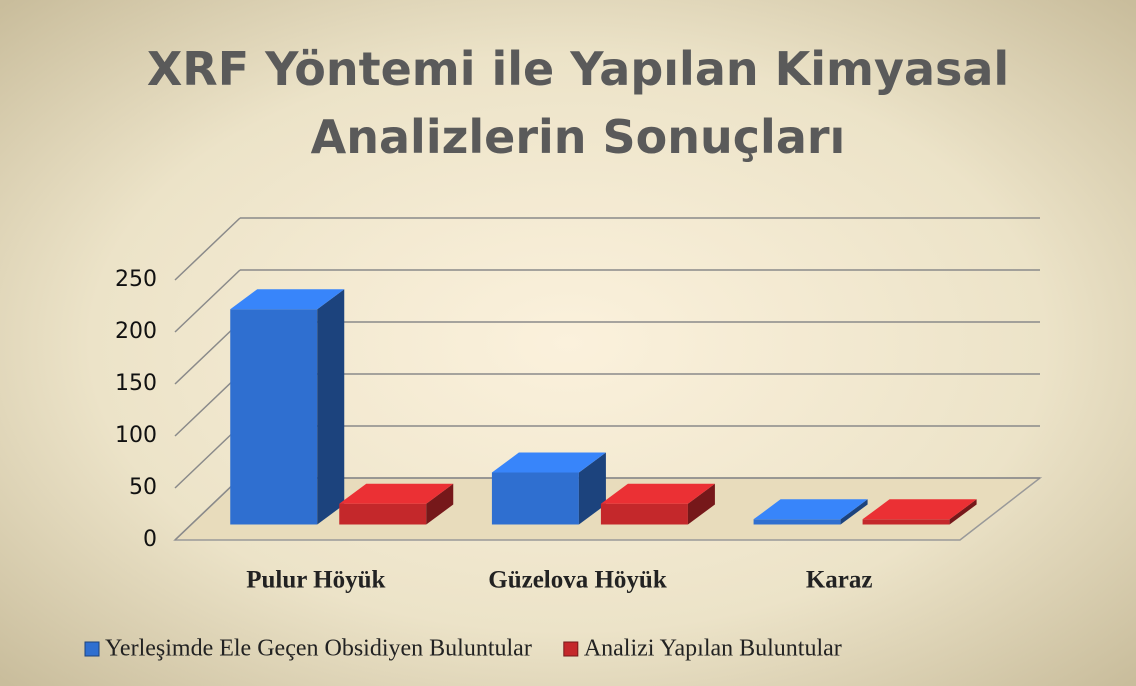 This screenshot has width=1136, height=686. Describe the element at coordinates (577, 580) in the screenshot. I see `x-tick-label: Güzelova Höyük` at that location.